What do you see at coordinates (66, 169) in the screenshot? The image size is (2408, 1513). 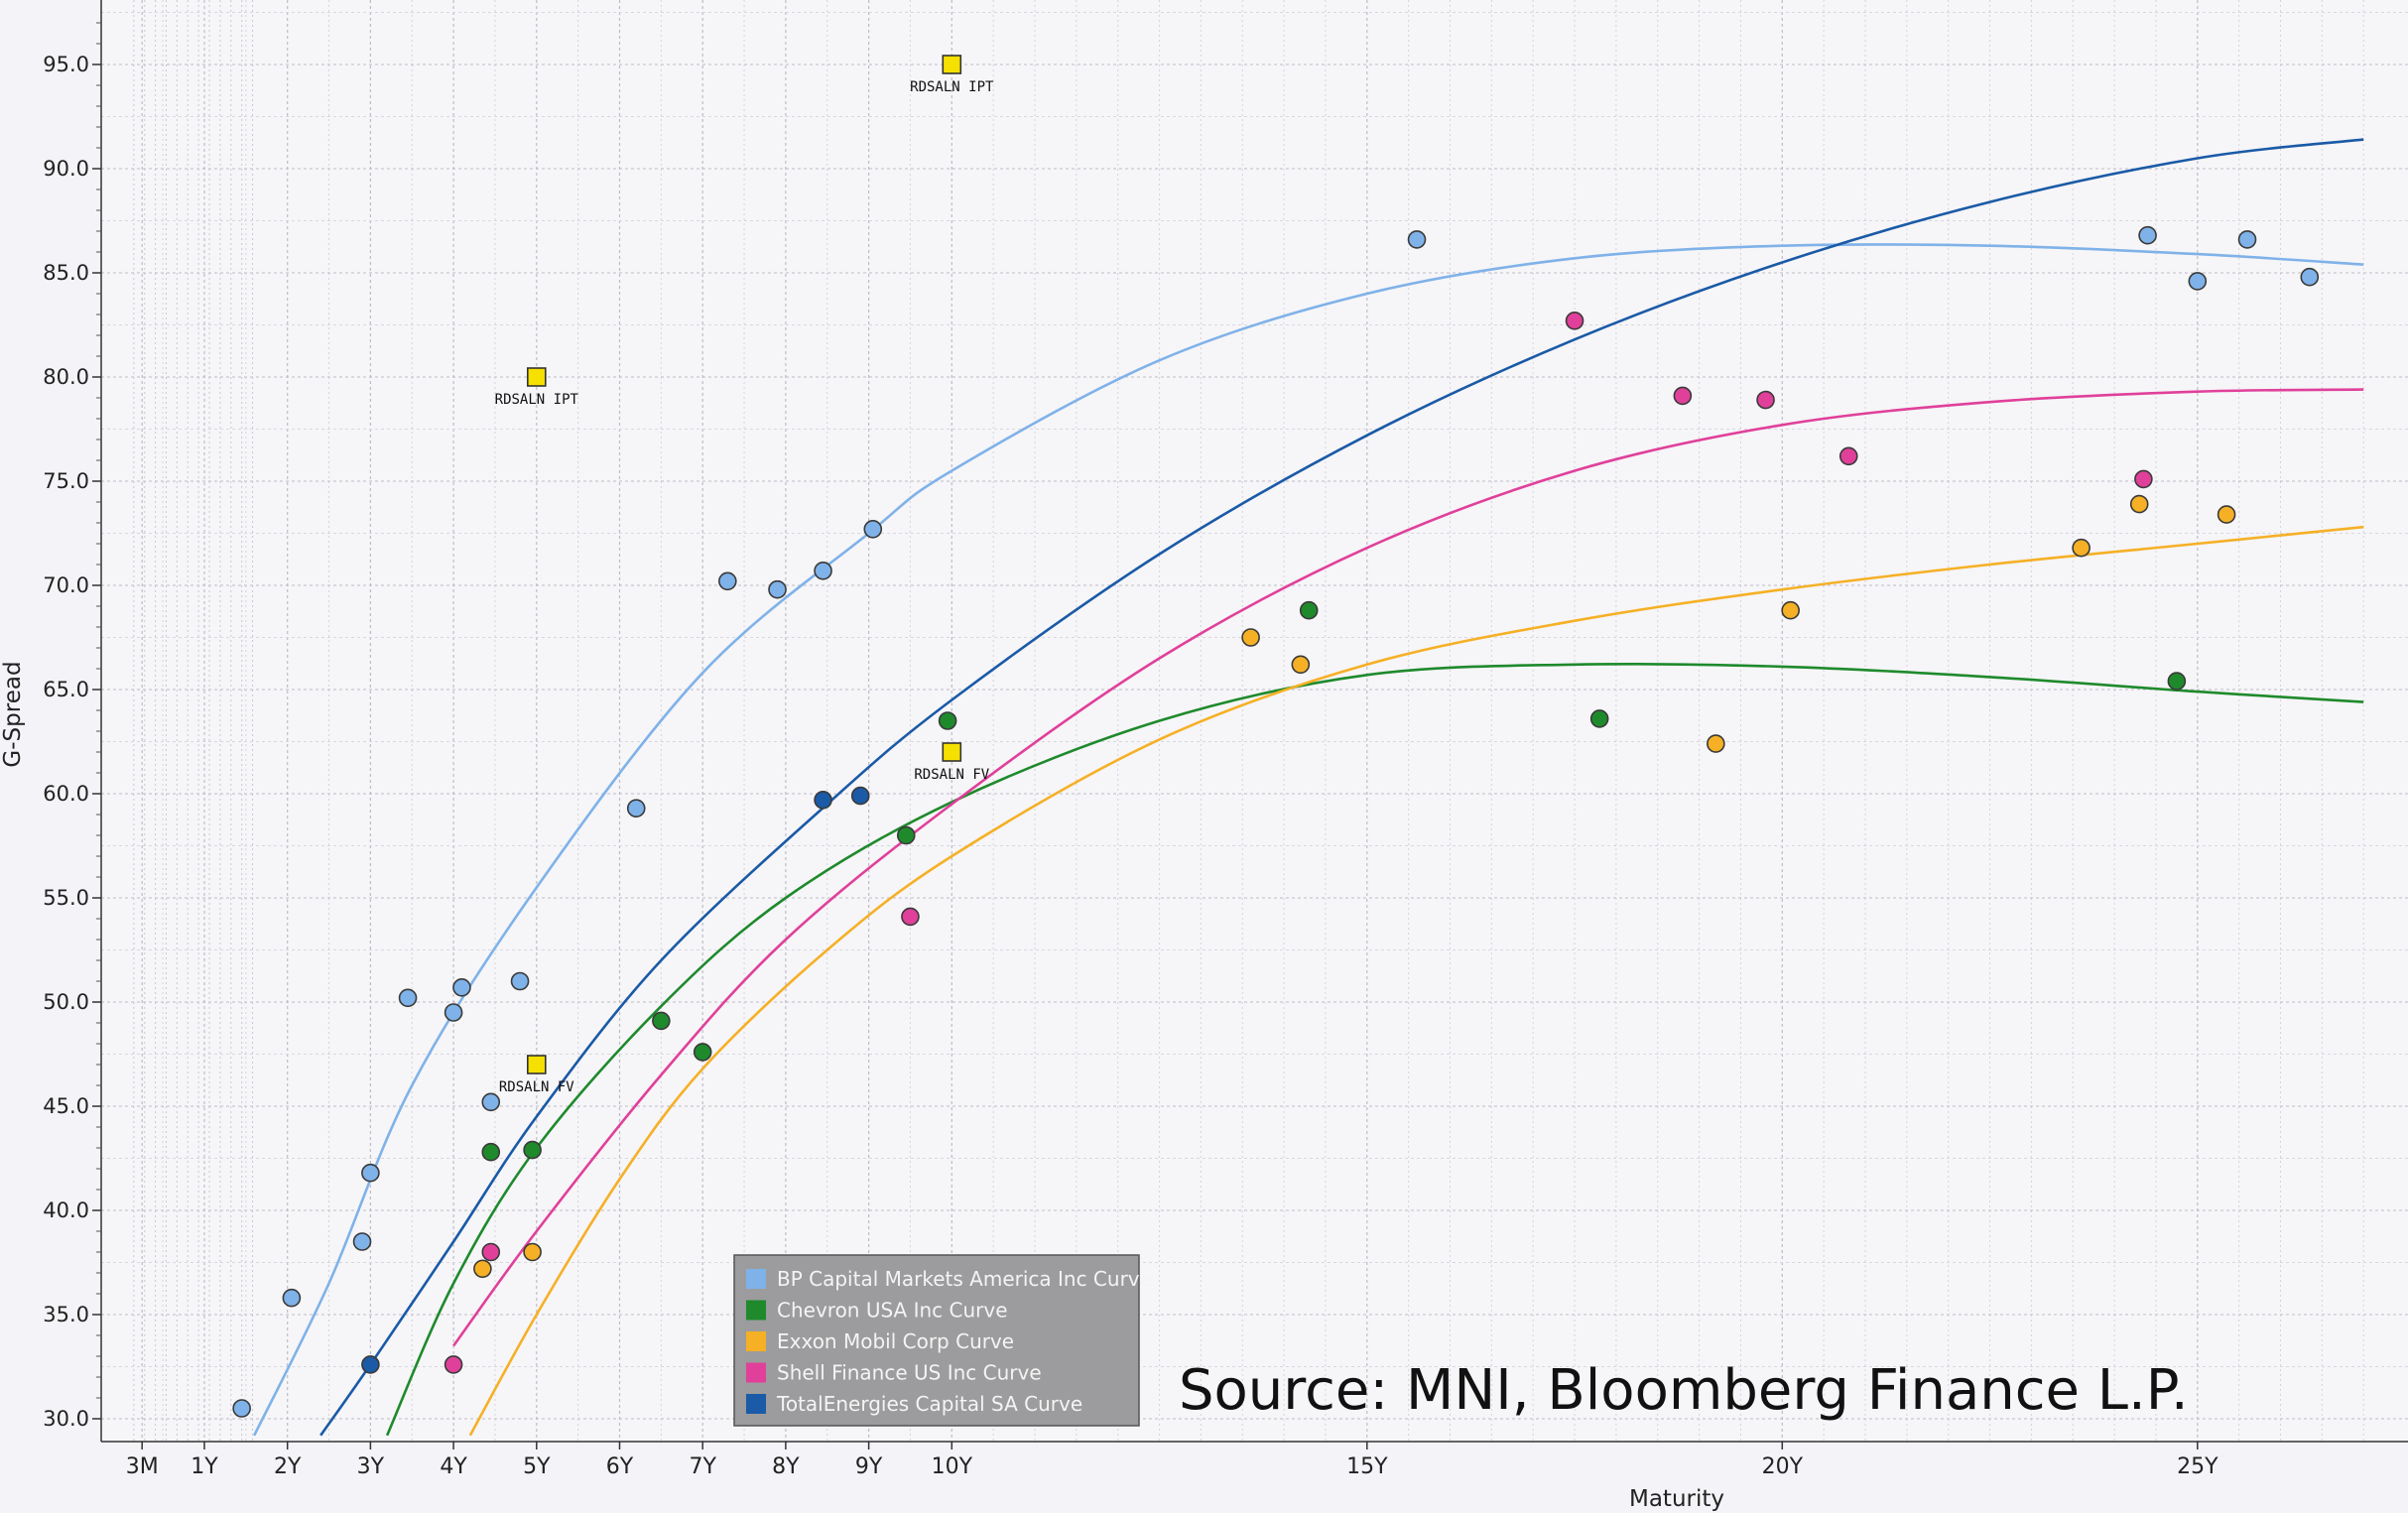 I see `y-tick-label: 90.0` at bounding box center [66, 169].